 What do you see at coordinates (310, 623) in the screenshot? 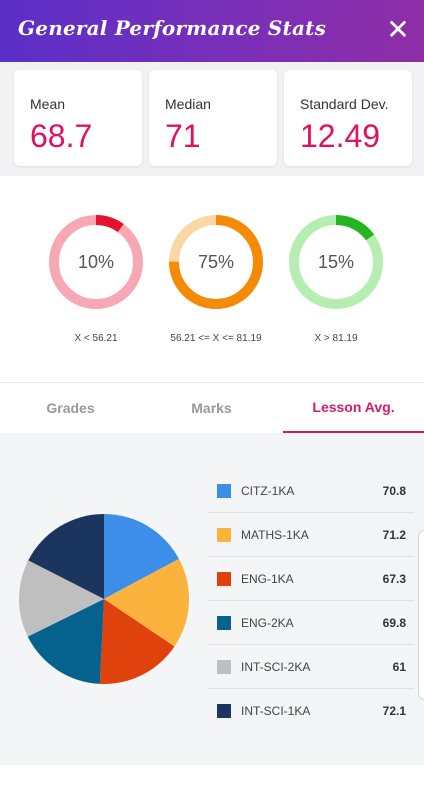
I see `legend-item-eng-2ka: ENG-2KA 69.8` at bounding box center [310, 623].